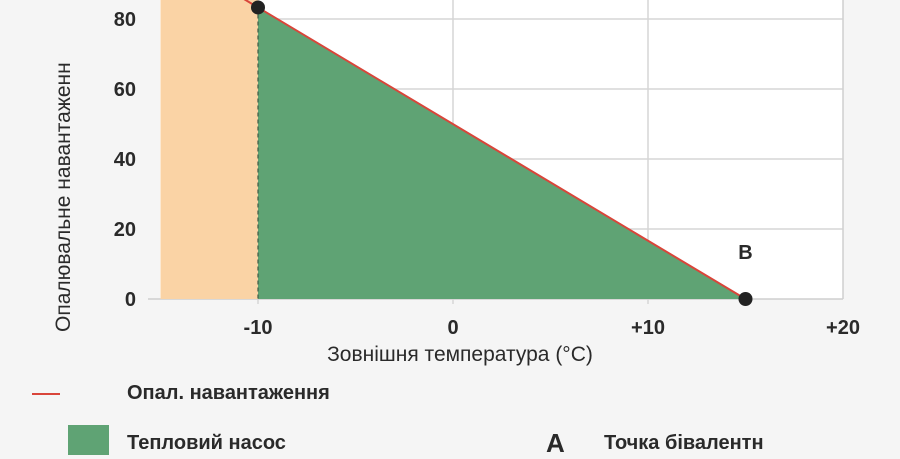  What do you see at coordinates (745, 253) in the screenshot?
I see `point-label-b: B` at bounding box center [745, 253].